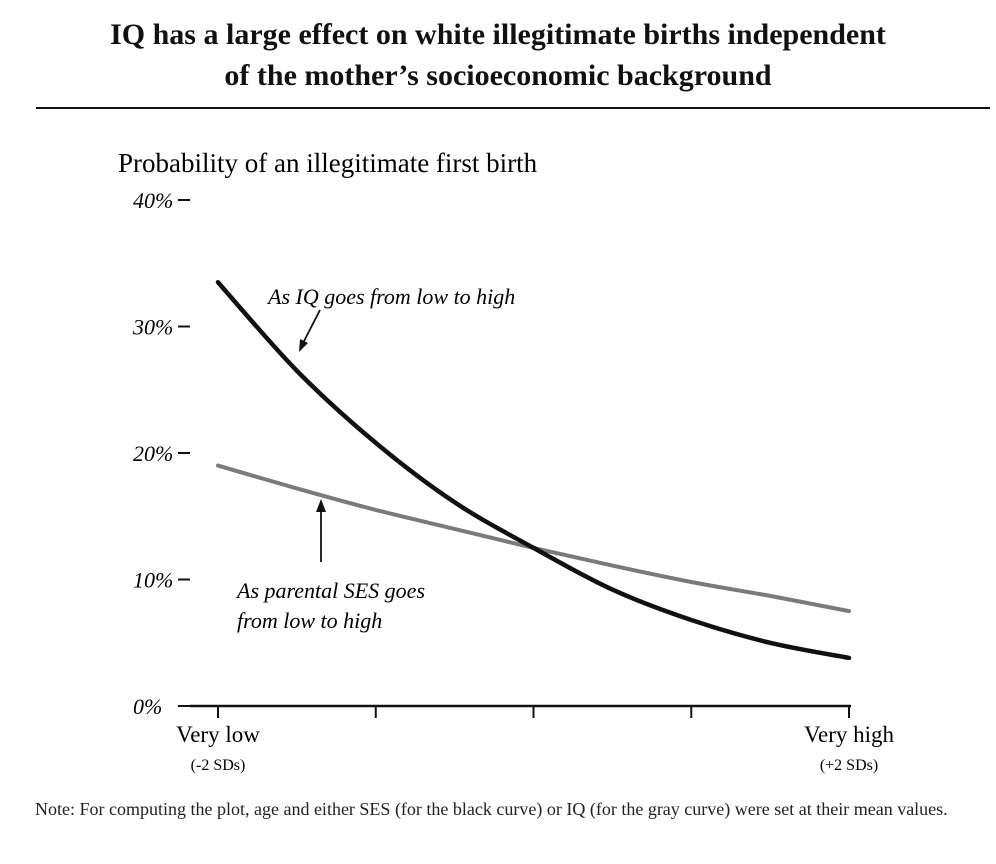 Image resolution: width=996 pixels, height=864 pixels. I want to click on x-tick-label: Very low, so click(218, 734).